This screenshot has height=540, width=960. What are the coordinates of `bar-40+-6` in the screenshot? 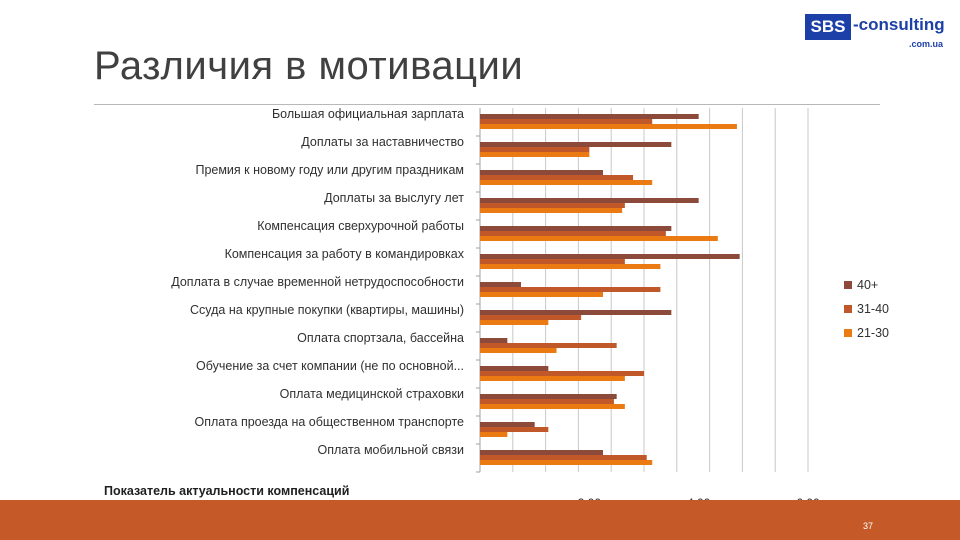 It's located at (500, 284).